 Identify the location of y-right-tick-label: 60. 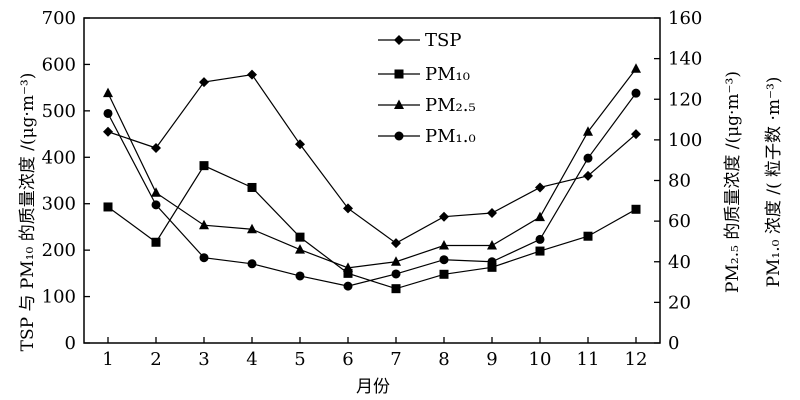
(679, 221).